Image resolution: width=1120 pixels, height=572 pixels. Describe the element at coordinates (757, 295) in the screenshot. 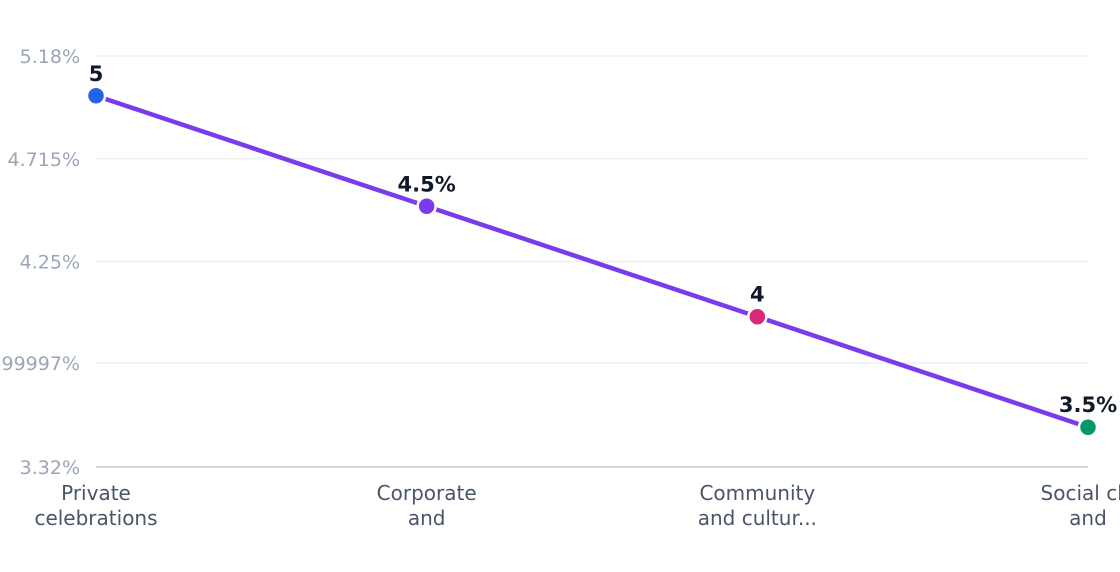

I see `data-label: 4` at that location.